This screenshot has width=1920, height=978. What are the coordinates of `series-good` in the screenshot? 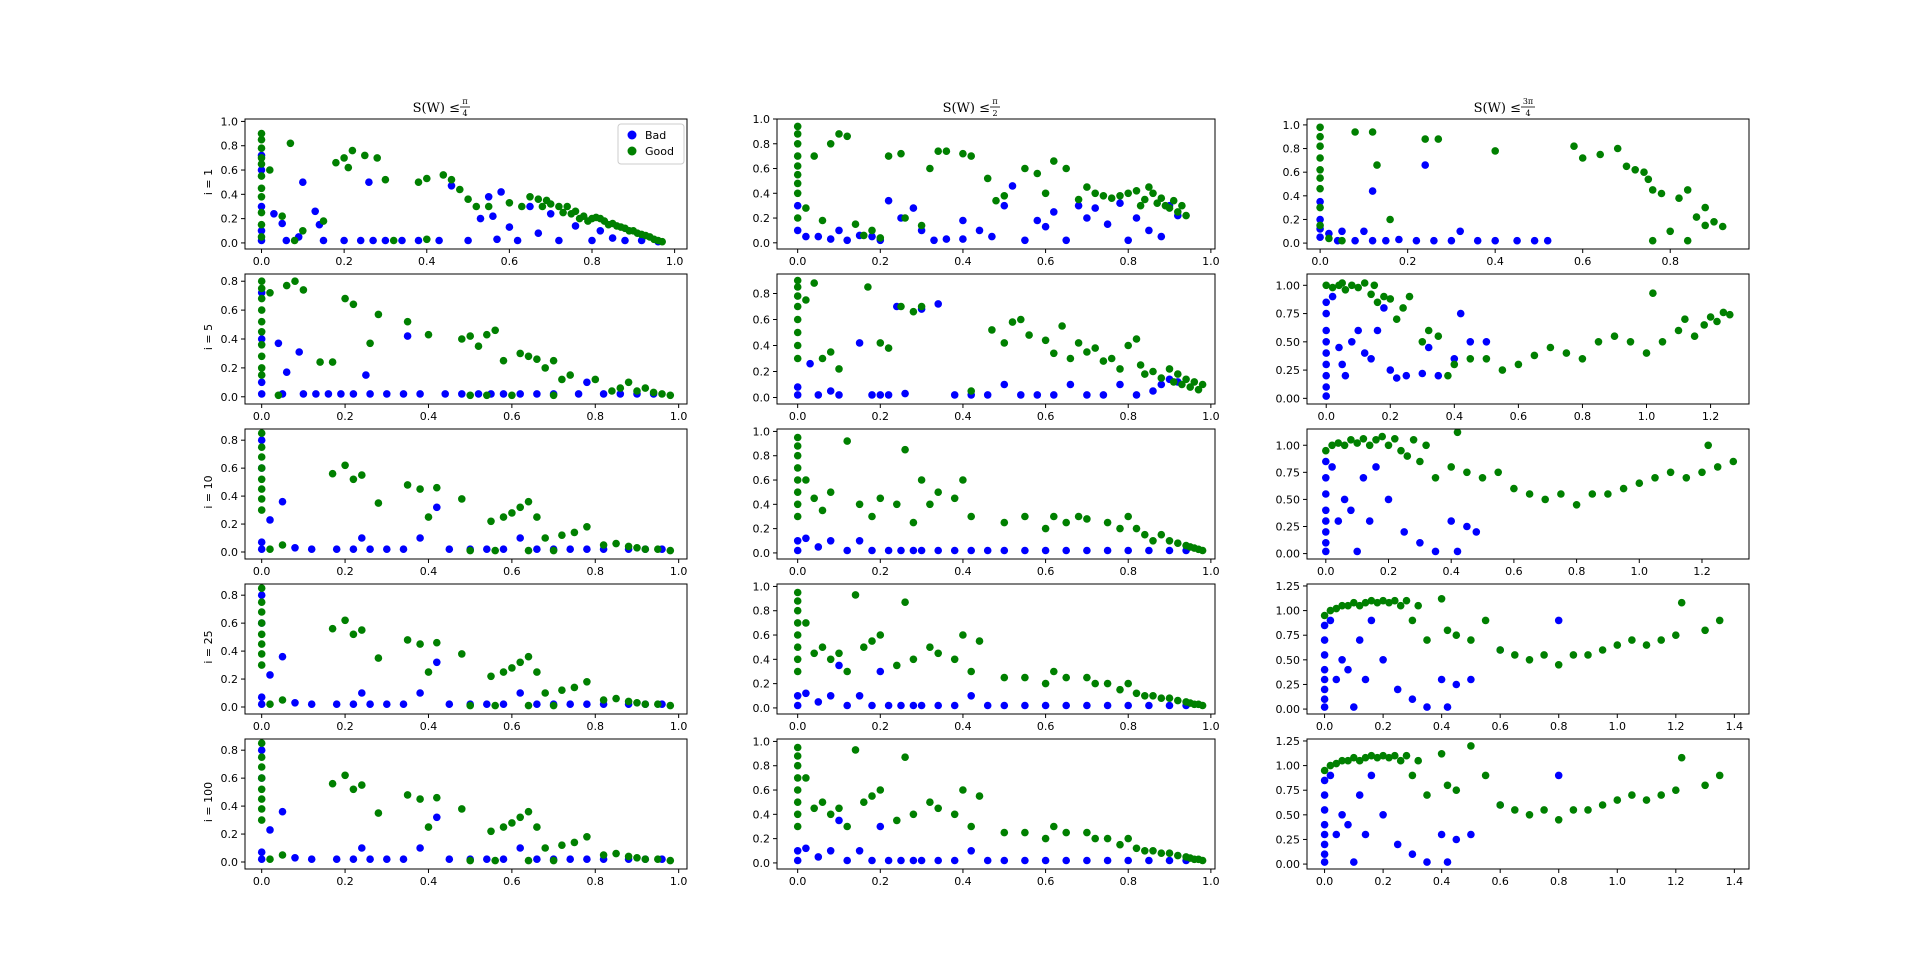 It's located at (1528, 329).